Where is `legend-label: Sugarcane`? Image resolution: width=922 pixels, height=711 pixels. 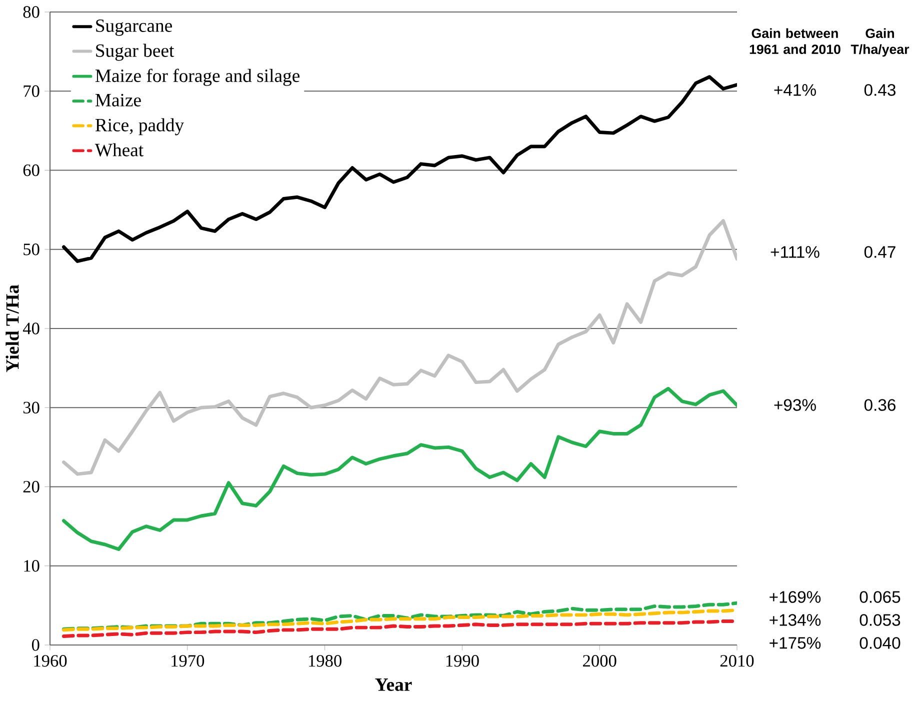
legend-label: Sugarcane is located at coordinates (134, 27).